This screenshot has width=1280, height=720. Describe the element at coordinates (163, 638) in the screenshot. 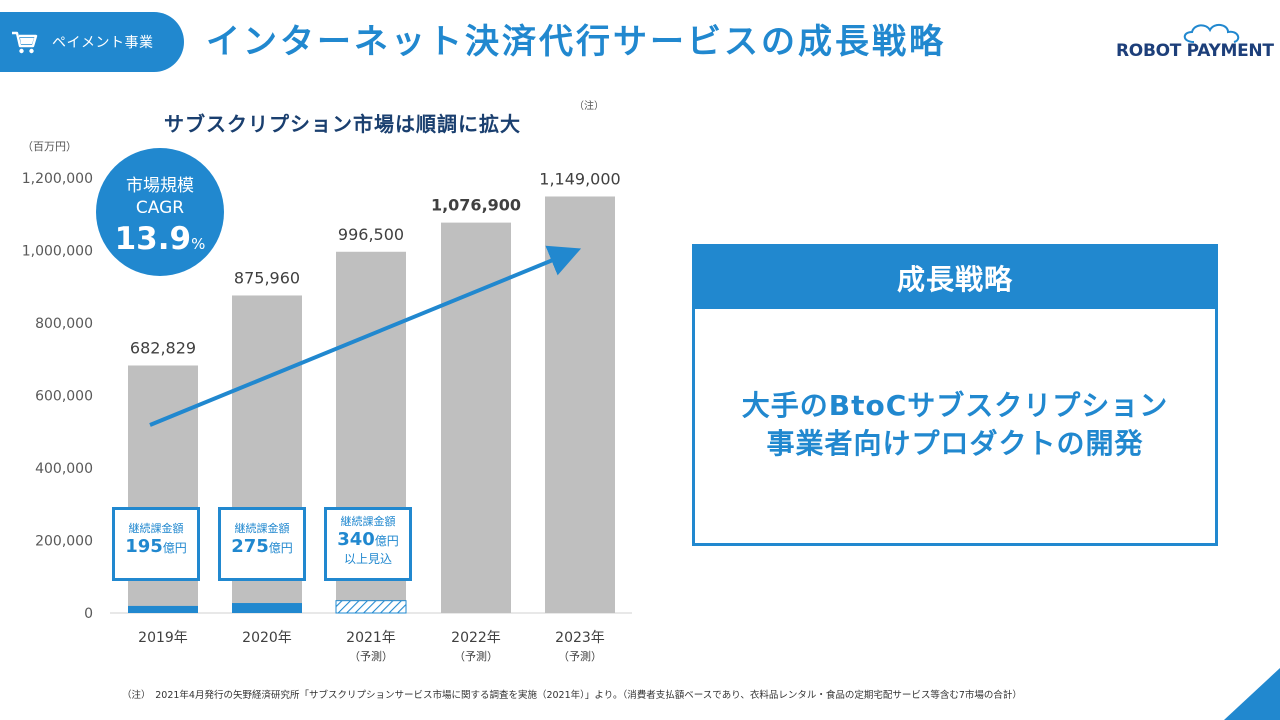

I see `x-tick-label: 2019年` at that location.